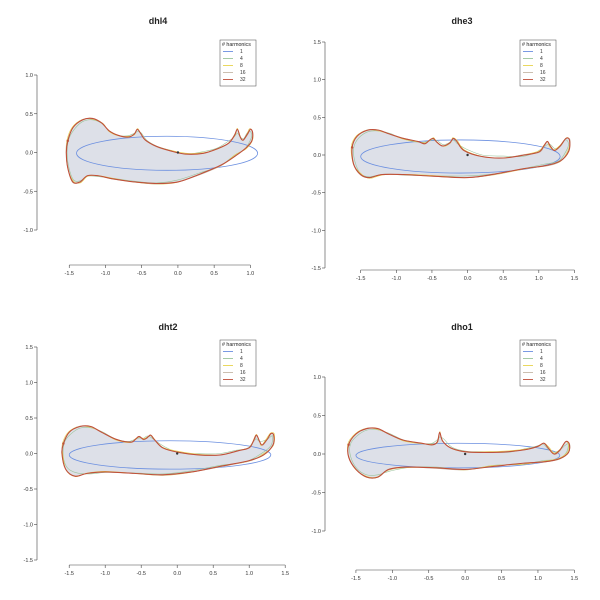 Image resolution: width=600 pixels, height=600 pixels. What do you see at coordinates (158, 21) in the screenshot?
I see `panel-title: dhl4` at bounding box center [158, 21].